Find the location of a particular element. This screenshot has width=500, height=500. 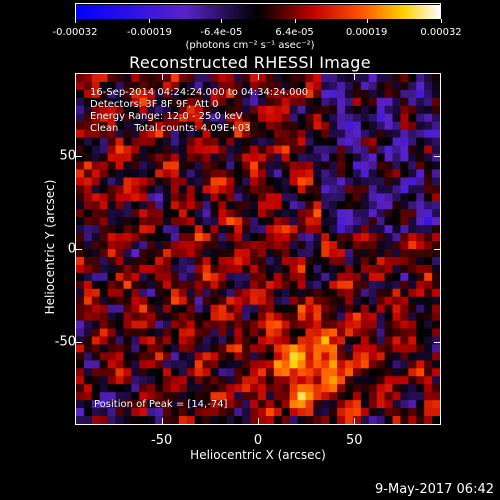

colorbar-tick-label: -0.00032 is located at coordinates (75, 32).